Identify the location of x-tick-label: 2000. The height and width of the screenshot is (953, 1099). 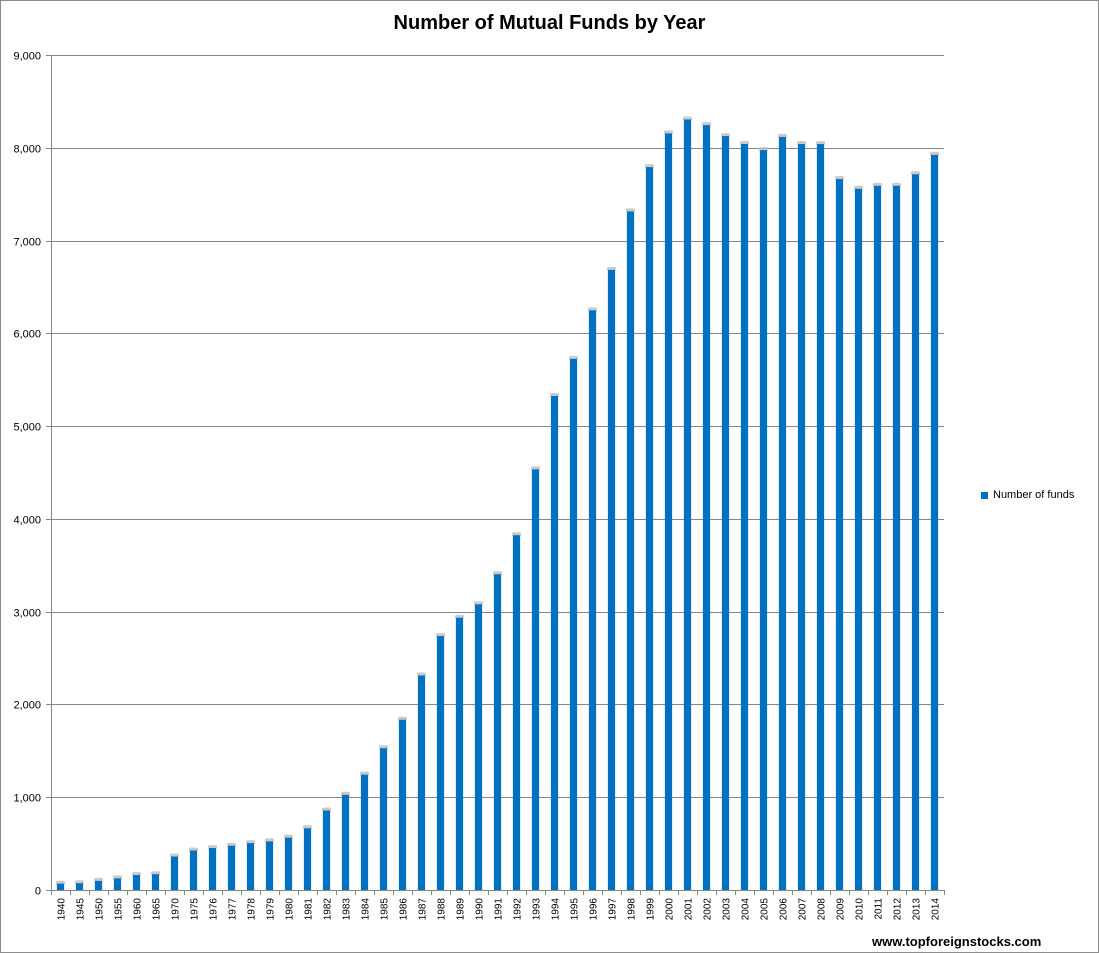
(670, 909).